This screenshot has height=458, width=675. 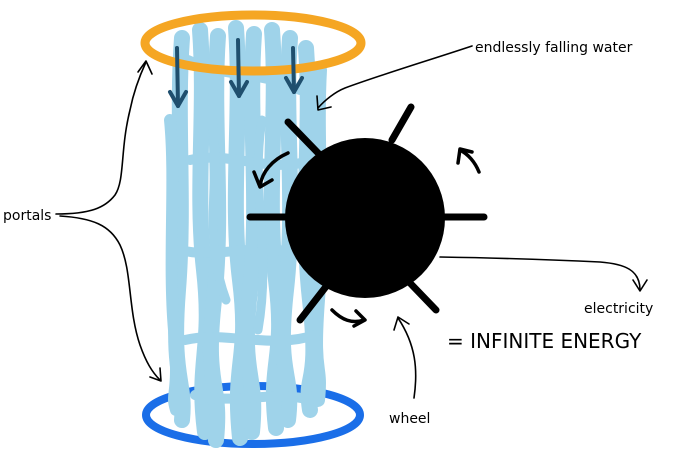 I want to click on rotation-arrows, so click(x=366, y=237).